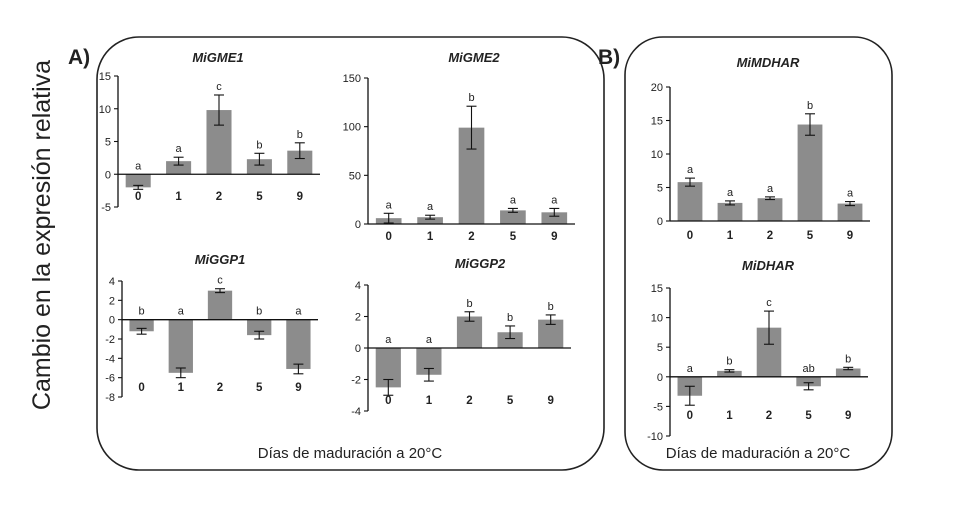 This screenshot has height=520, width=980. Describe the element at coordinates (355, 176) in the screenshot. I see `y-tick-label: 50` at that location.